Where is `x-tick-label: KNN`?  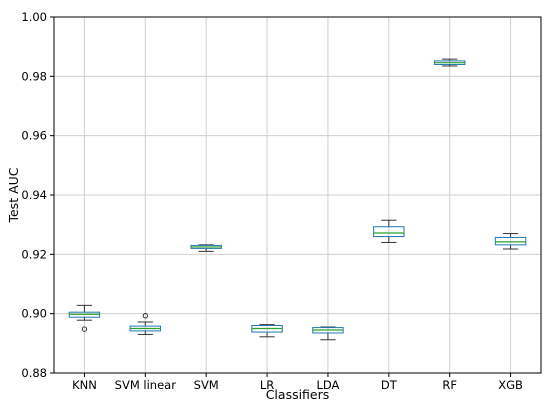
x-tick-label: KNN is located at coordinates (84, 385).